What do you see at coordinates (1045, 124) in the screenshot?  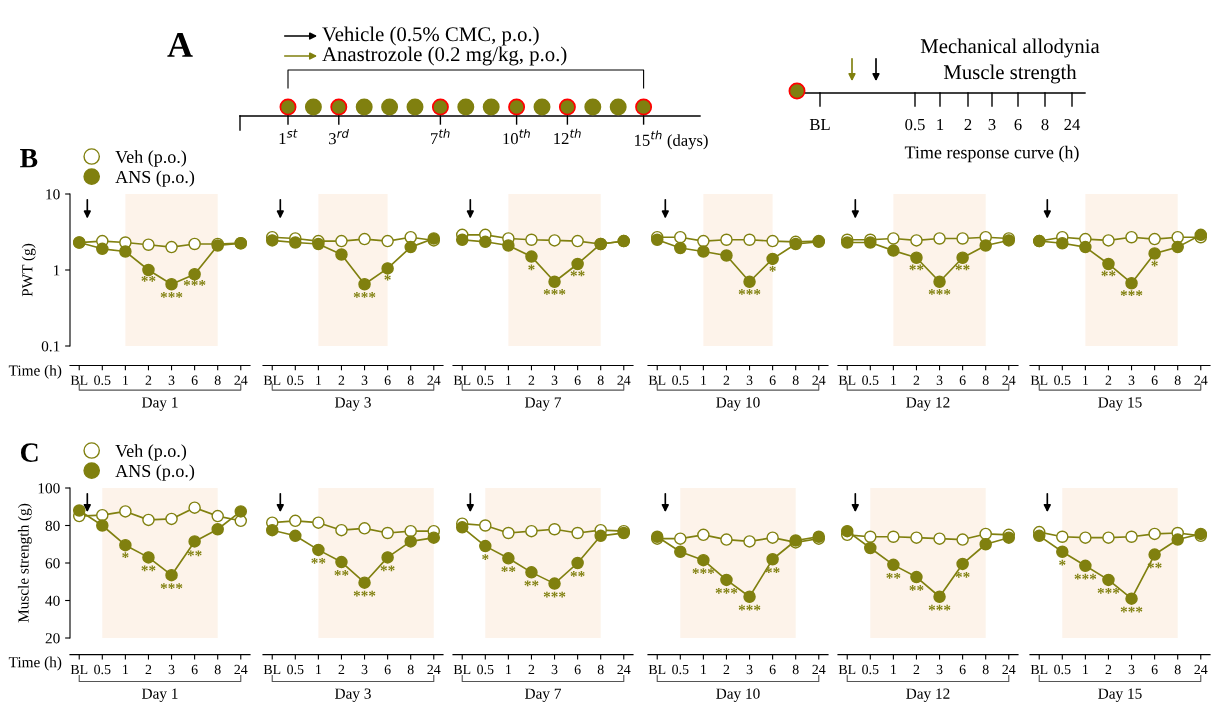 I see `text: 8` at bounding box center [1045, 124].